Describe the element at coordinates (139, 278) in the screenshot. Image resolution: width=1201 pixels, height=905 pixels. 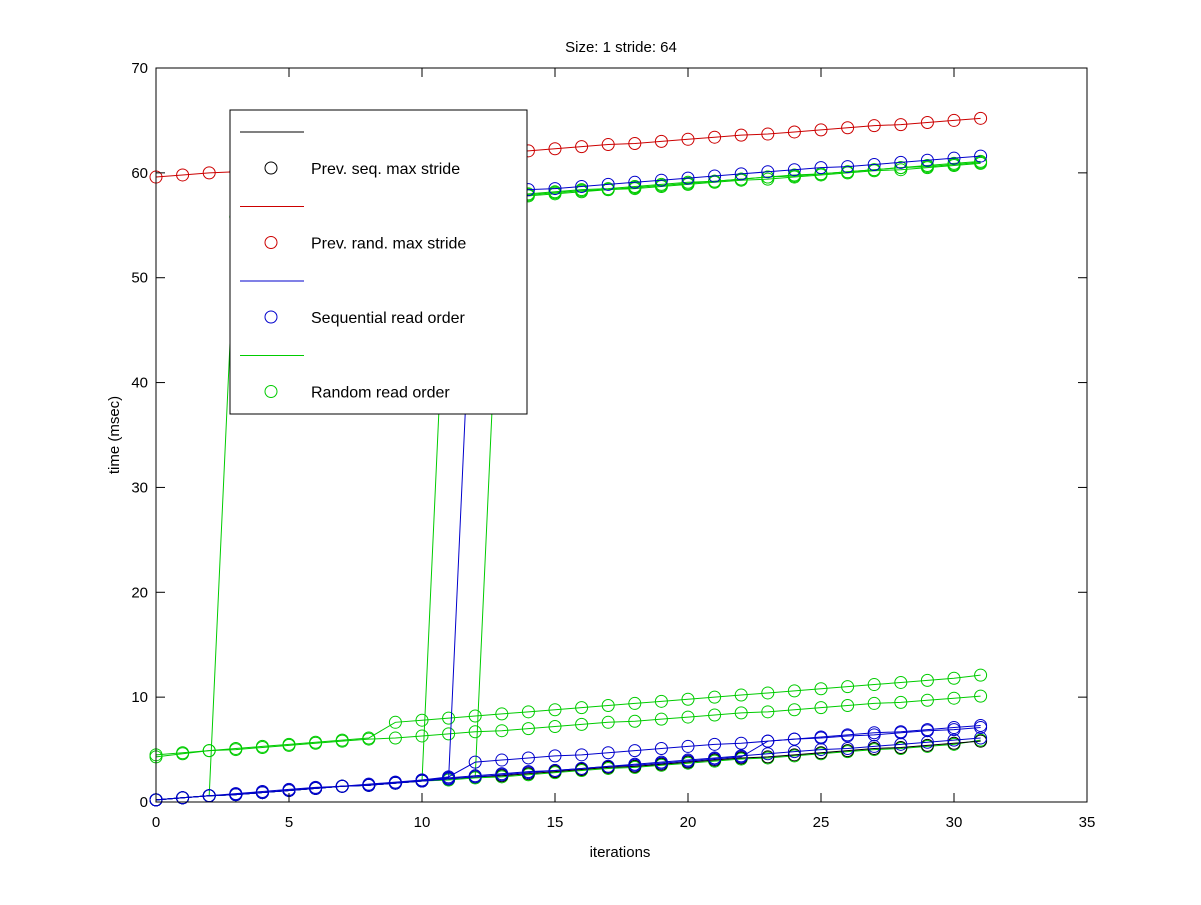
I see `y-tick-label: 50` at that location.